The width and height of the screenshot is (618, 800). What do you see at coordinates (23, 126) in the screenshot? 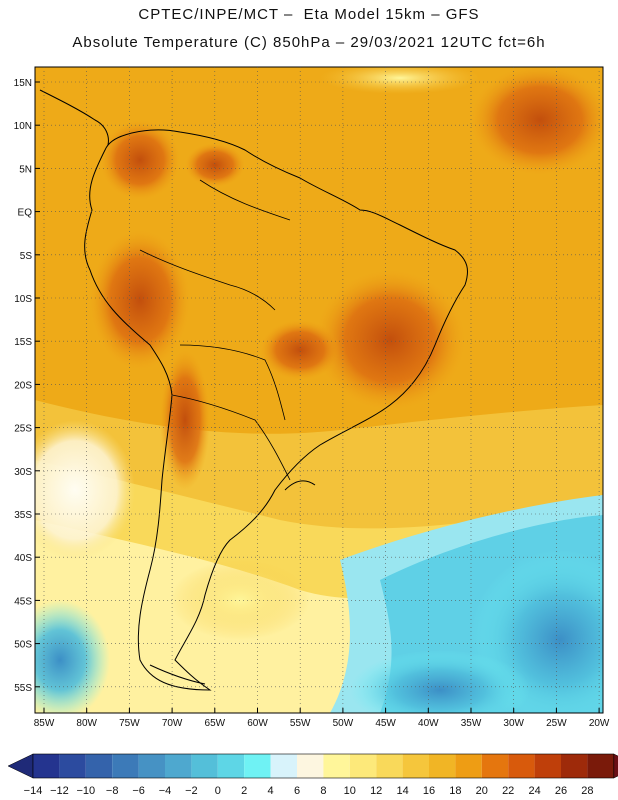
I see `lat-tick-label: 10N` at bounding box center [23, 126].